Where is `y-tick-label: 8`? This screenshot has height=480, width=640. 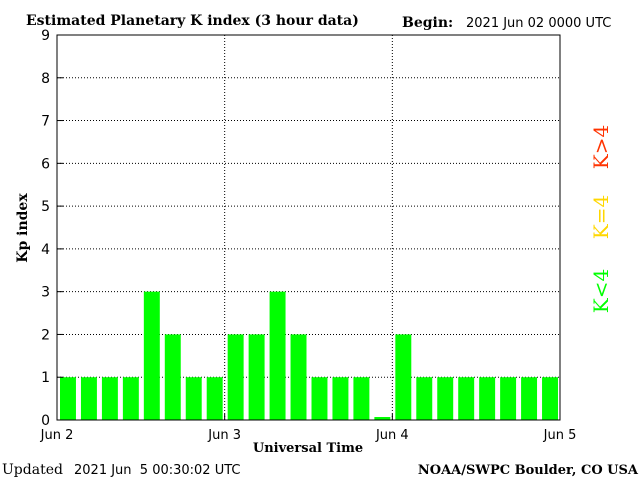 y-tick-label: 8 is located at coordinates (45, 79).